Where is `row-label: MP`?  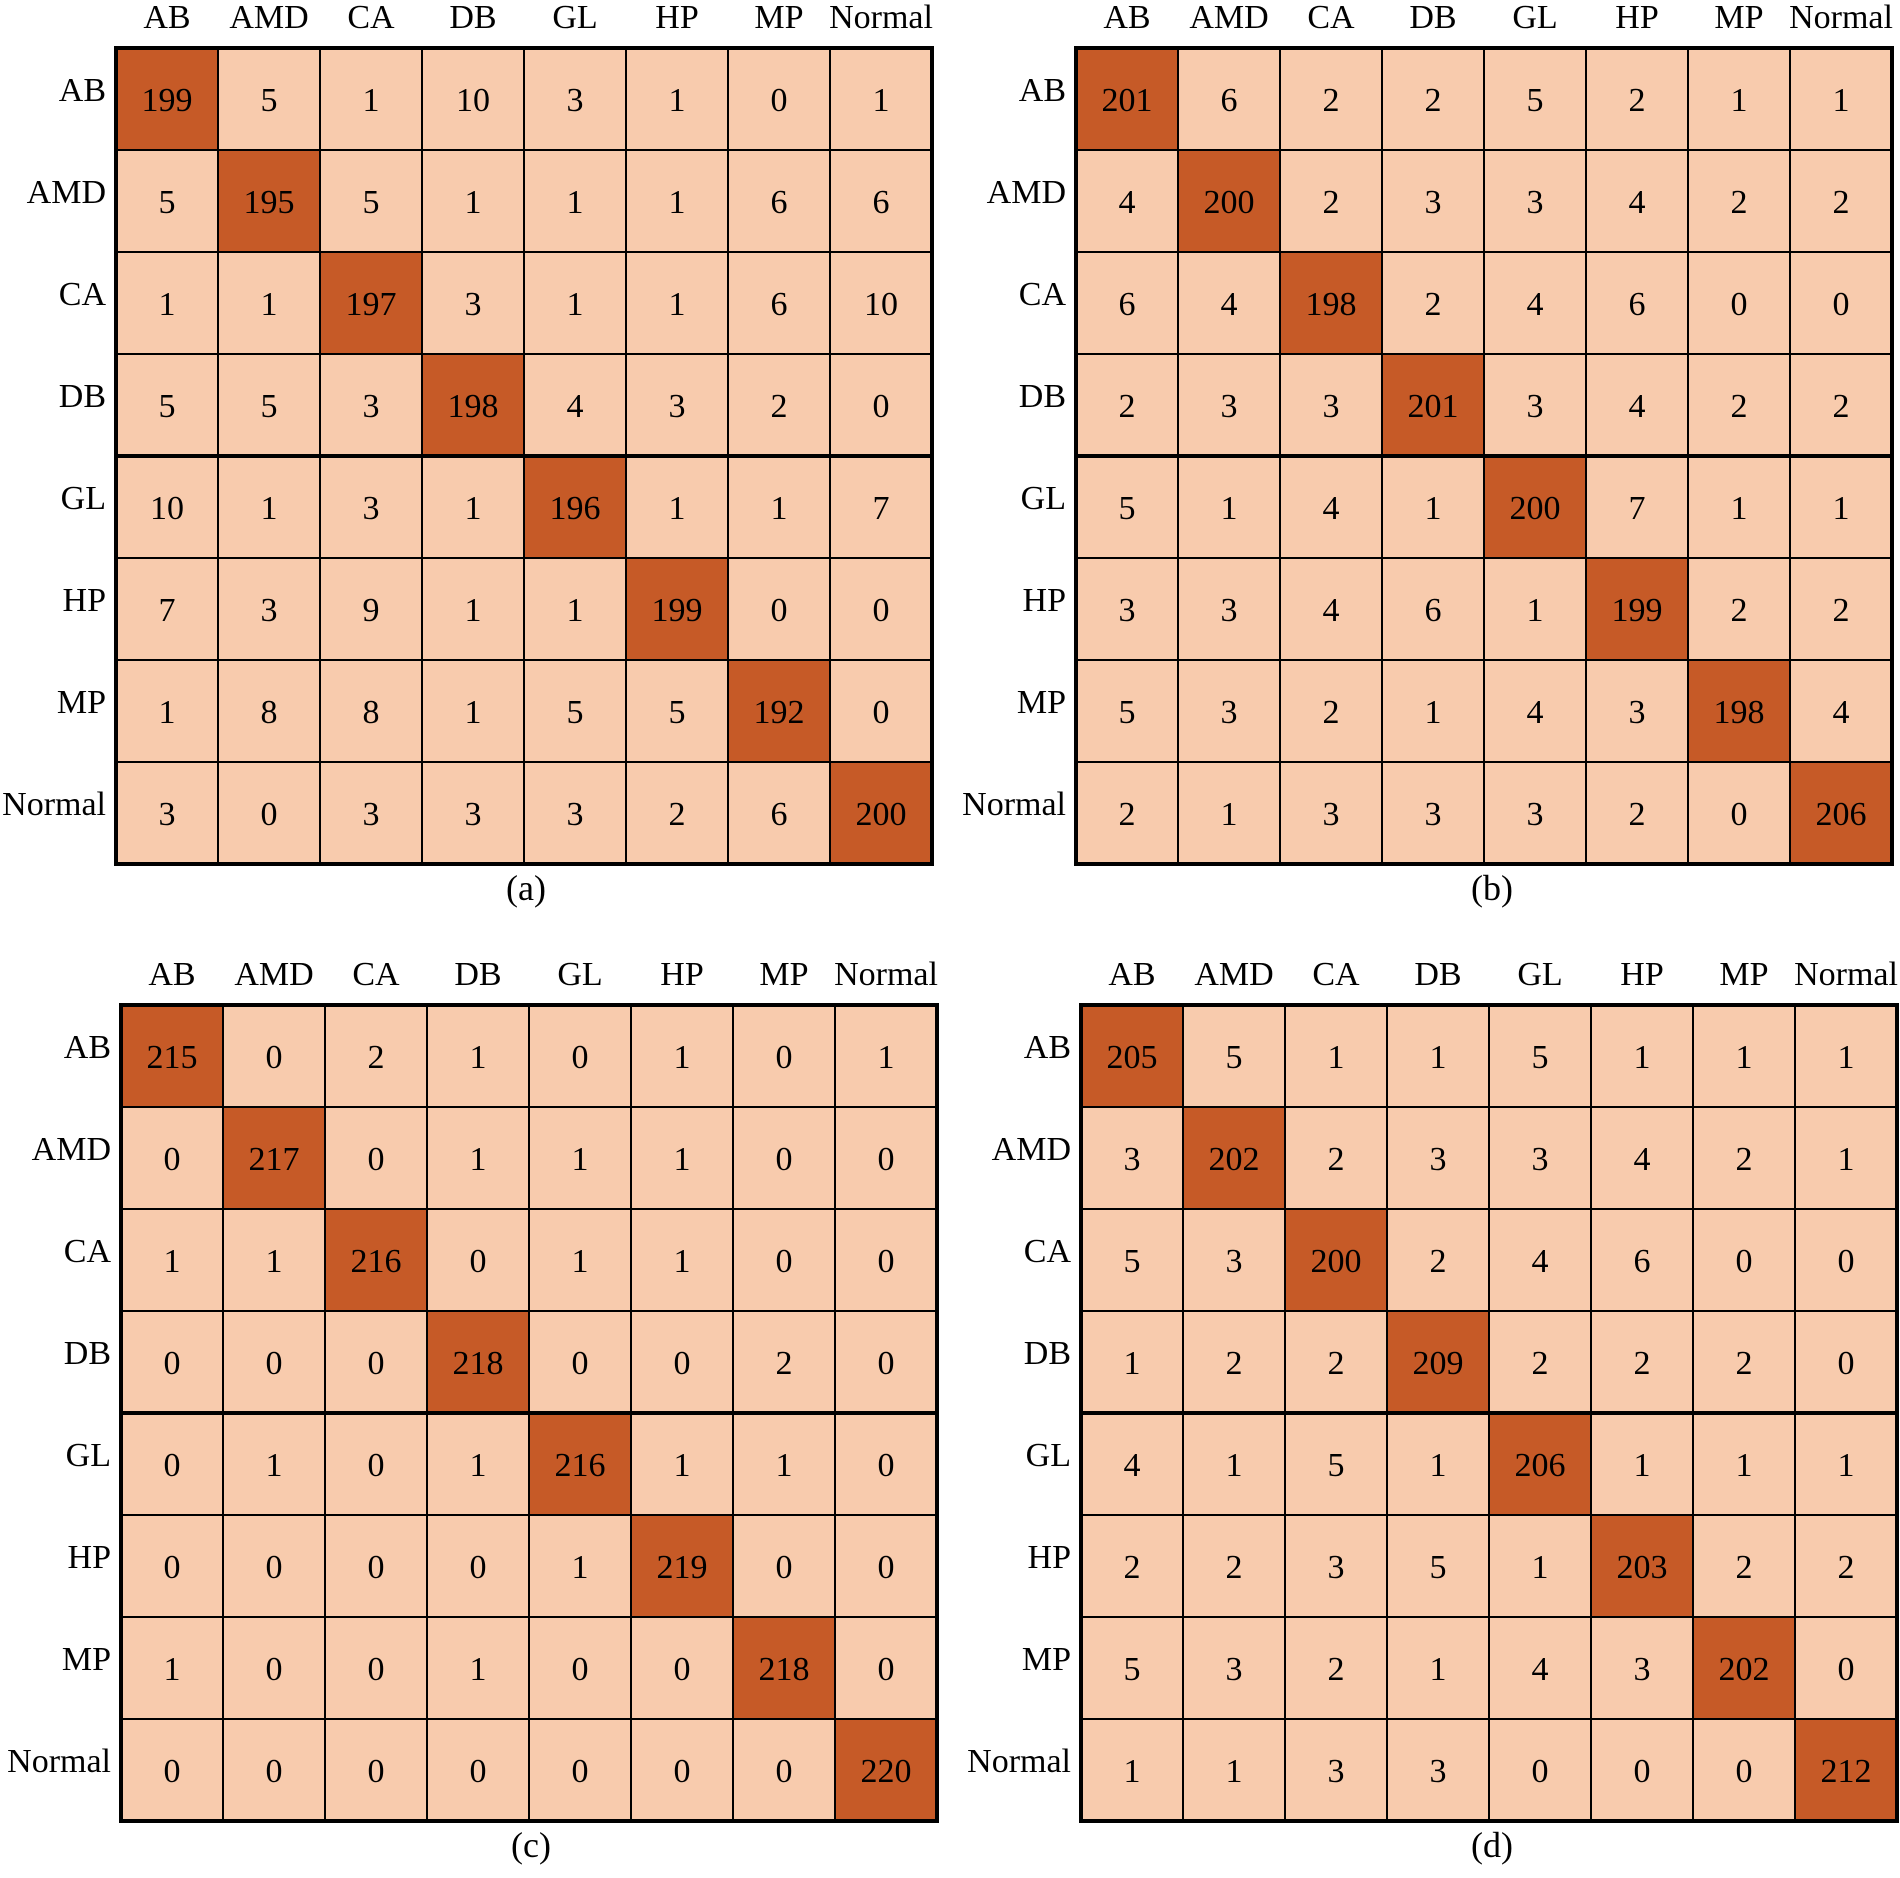 row-label: MP is located at coordinates (1046, 1659).